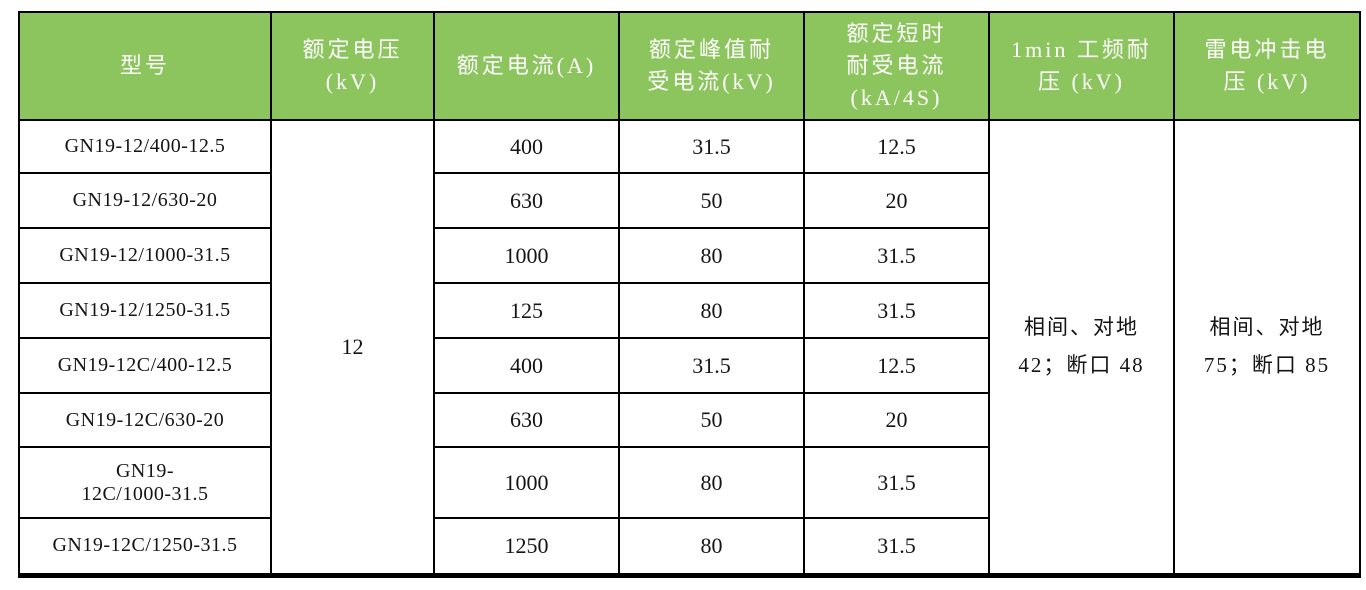 The width and height of the screenshot is (1366, 590). Describe the element at coordinates (145, 255) in the screenshot. I see `model-cell: GN19-12/1000-31.5` at that location.